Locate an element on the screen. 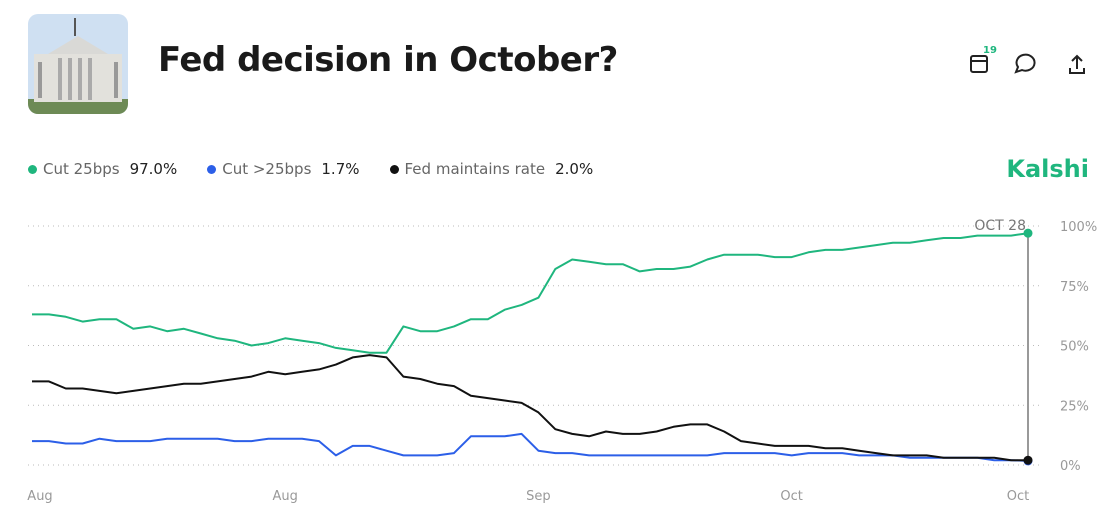 The width and height of the screenshot is (1119, 518). y-tick-label: 50% is located at coordinates (1074, 347).